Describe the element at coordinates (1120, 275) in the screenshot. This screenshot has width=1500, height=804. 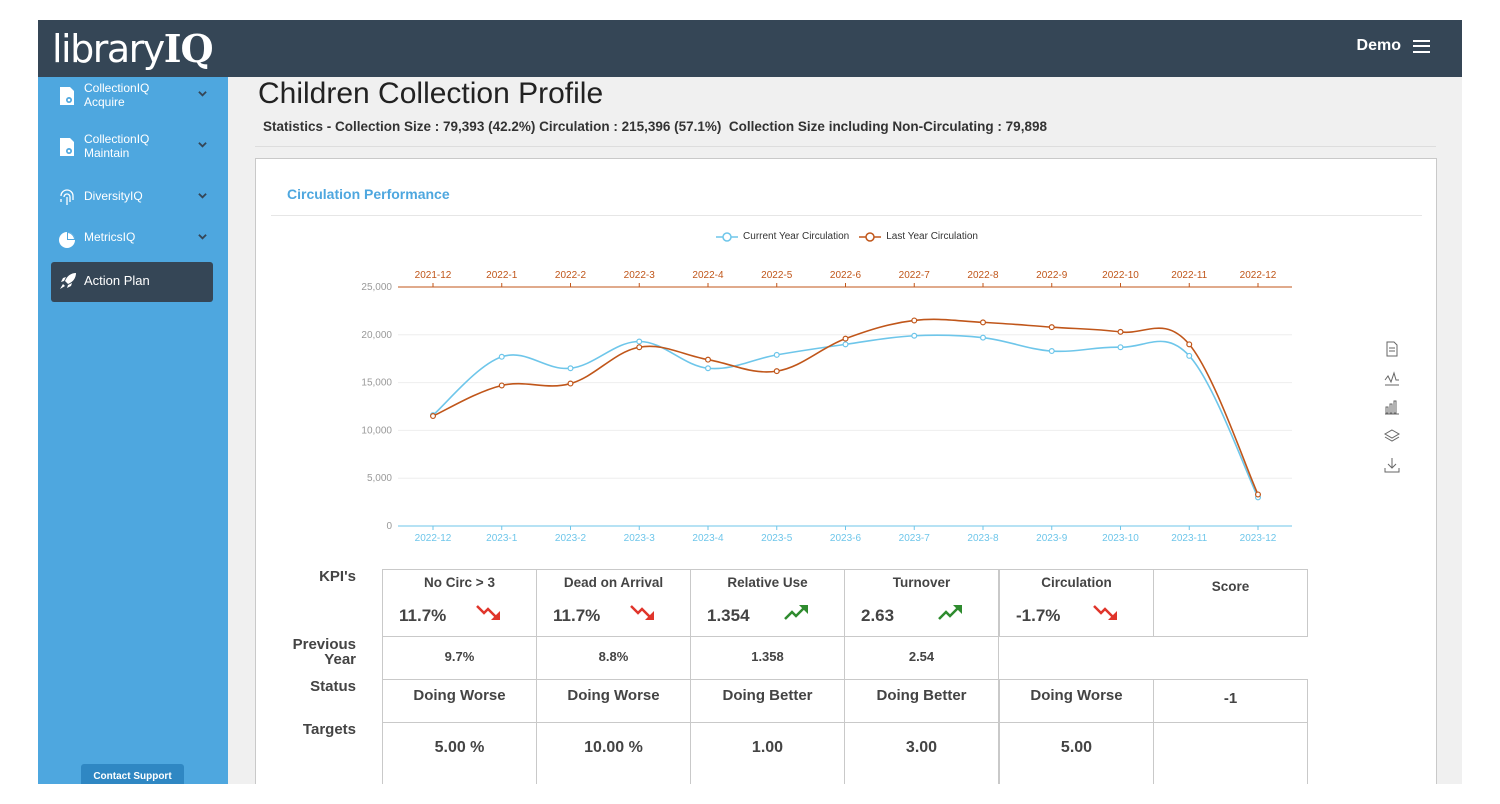
I see `x-tick-label-top: 2022-10` at that location.